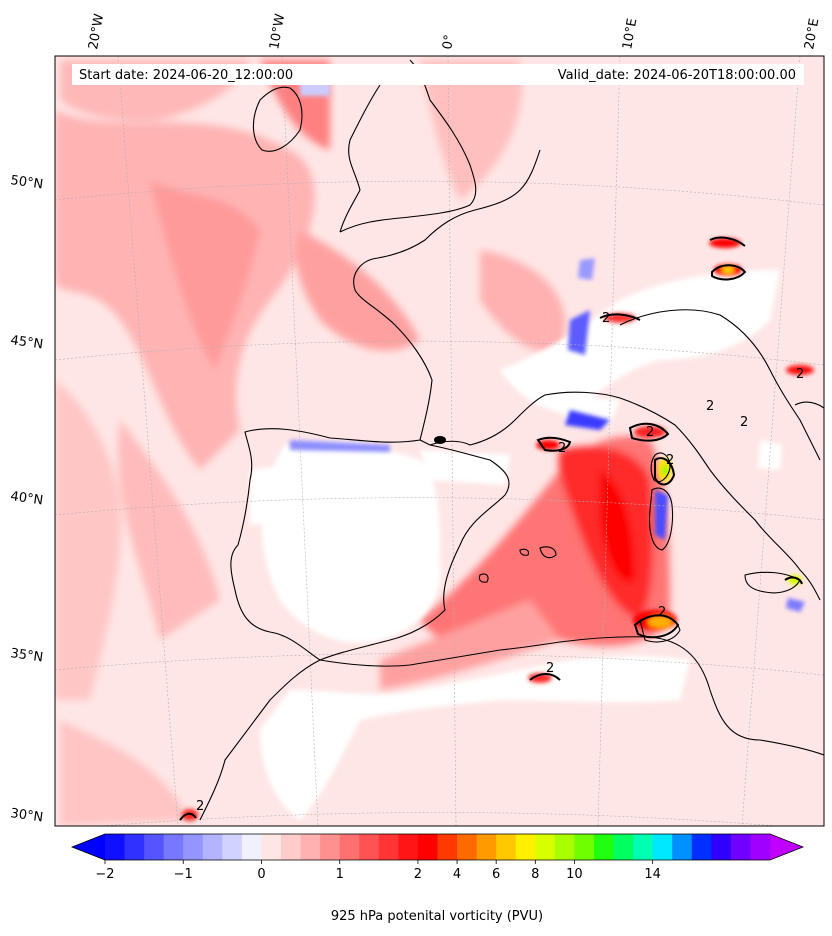  I want to click on colorbar-tick-label: 8, so click(535, 874).